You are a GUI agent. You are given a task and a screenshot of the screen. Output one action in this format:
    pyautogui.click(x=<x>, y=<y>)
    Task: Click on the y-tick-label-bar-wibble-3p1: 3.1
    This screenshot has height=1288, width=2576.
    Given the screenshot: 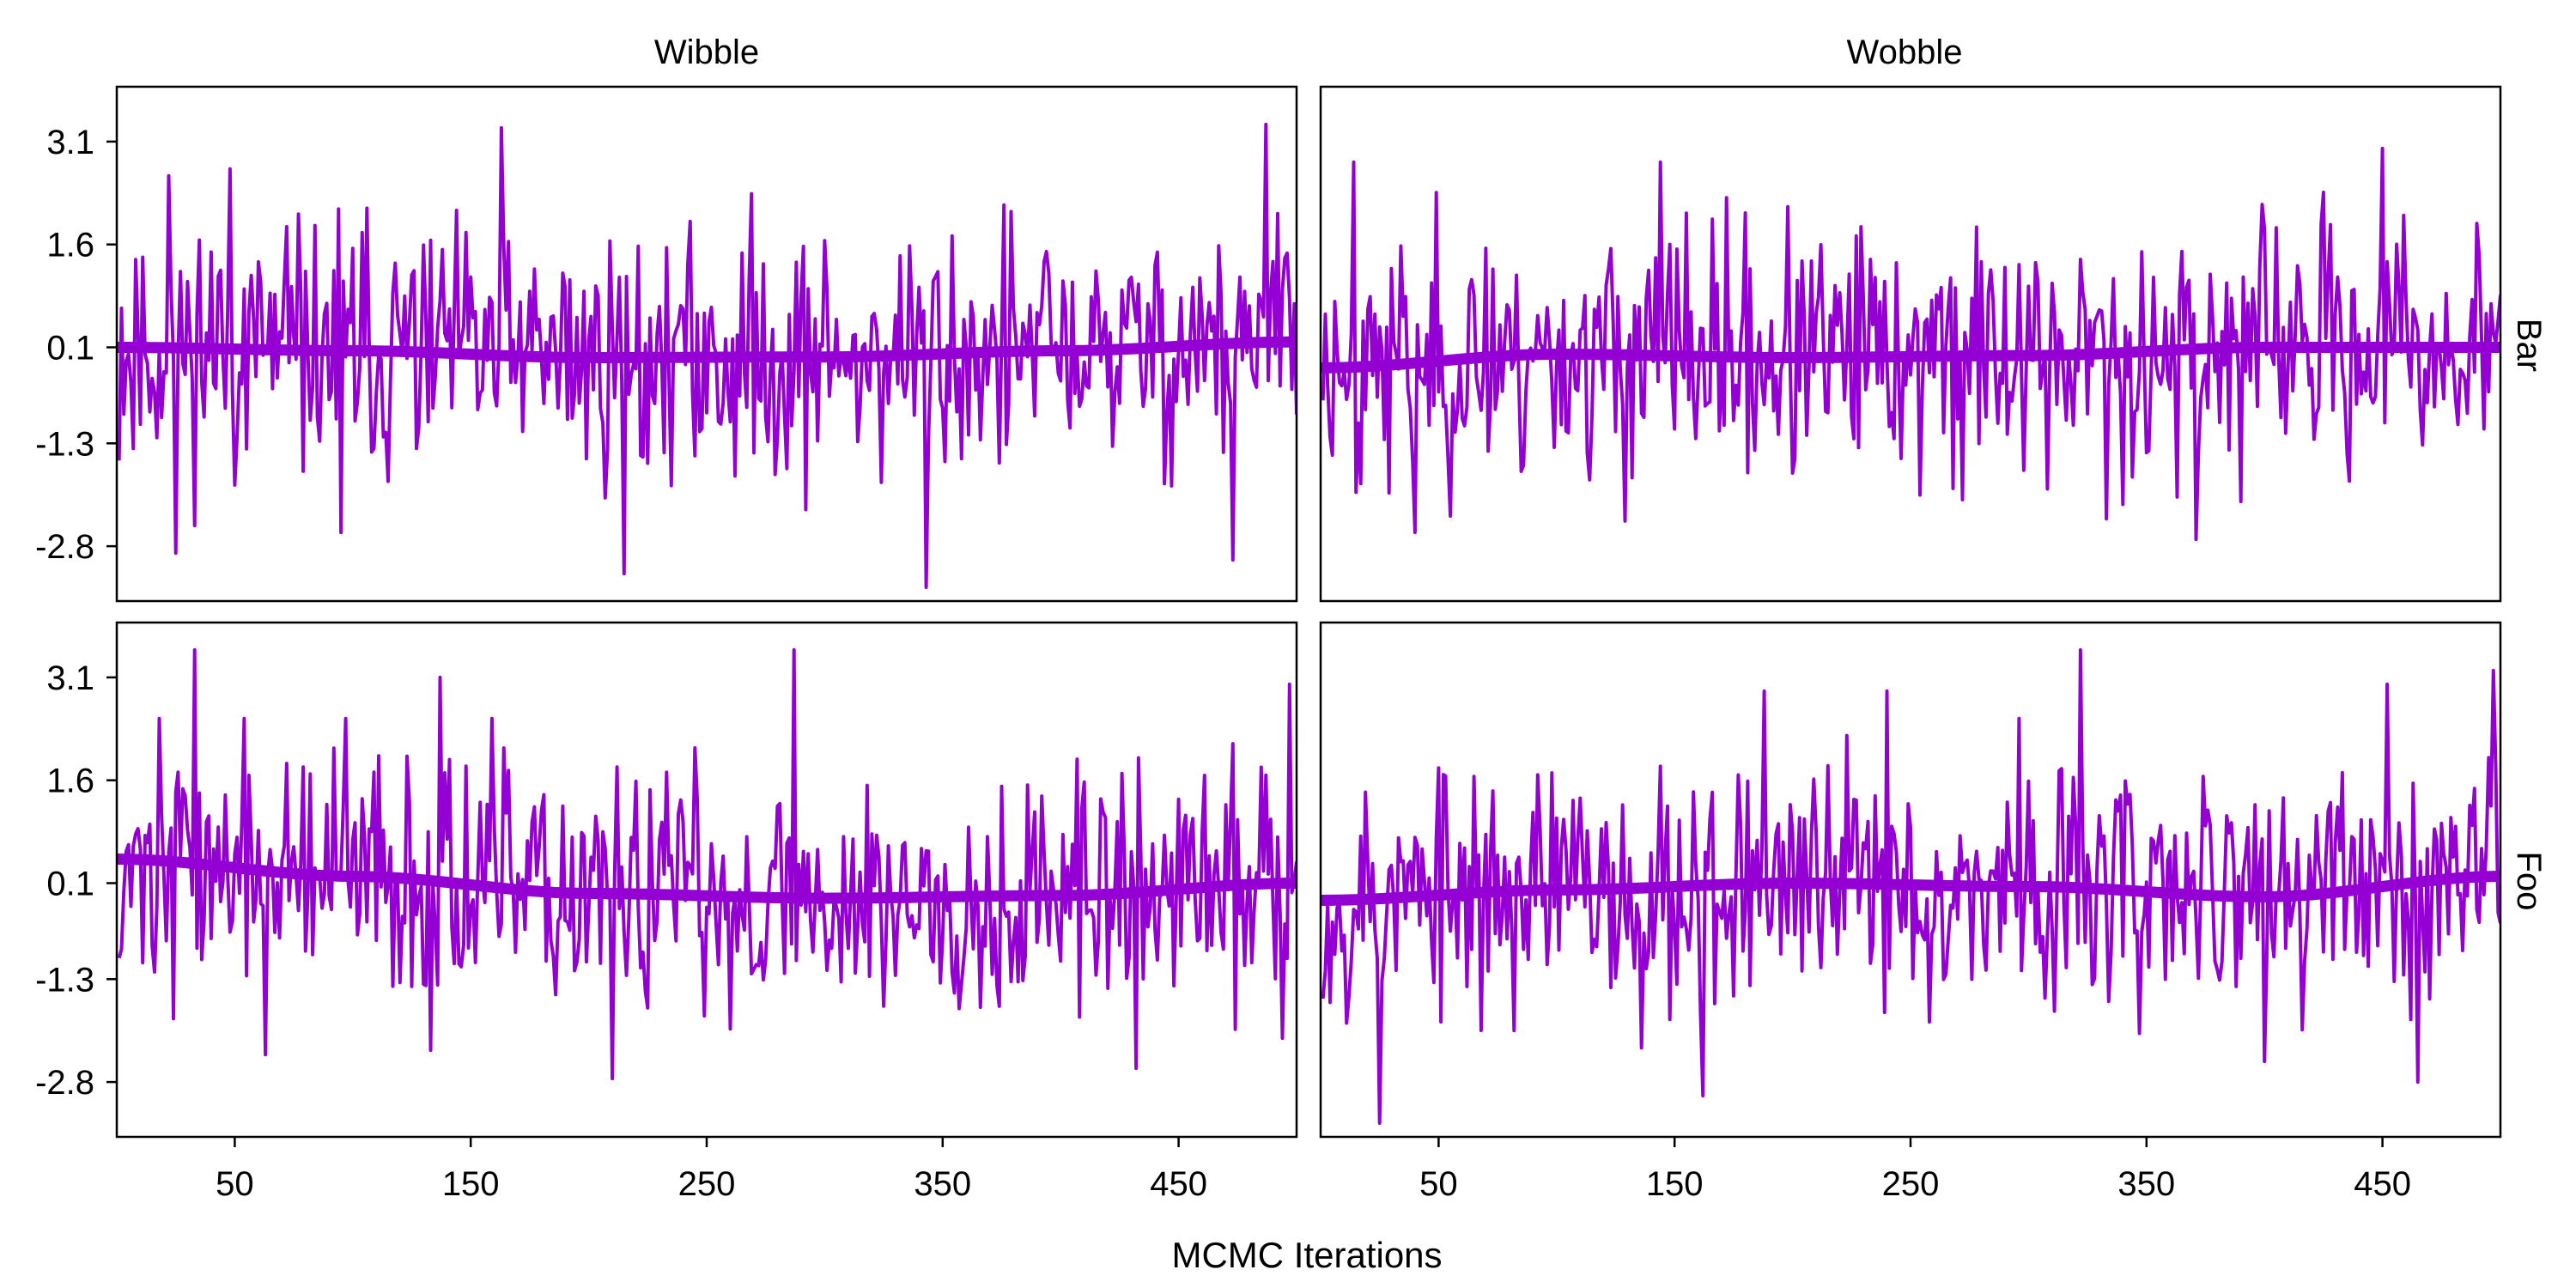 What is the action you would take?
    pyautogui.click(x=70, y=143)
    